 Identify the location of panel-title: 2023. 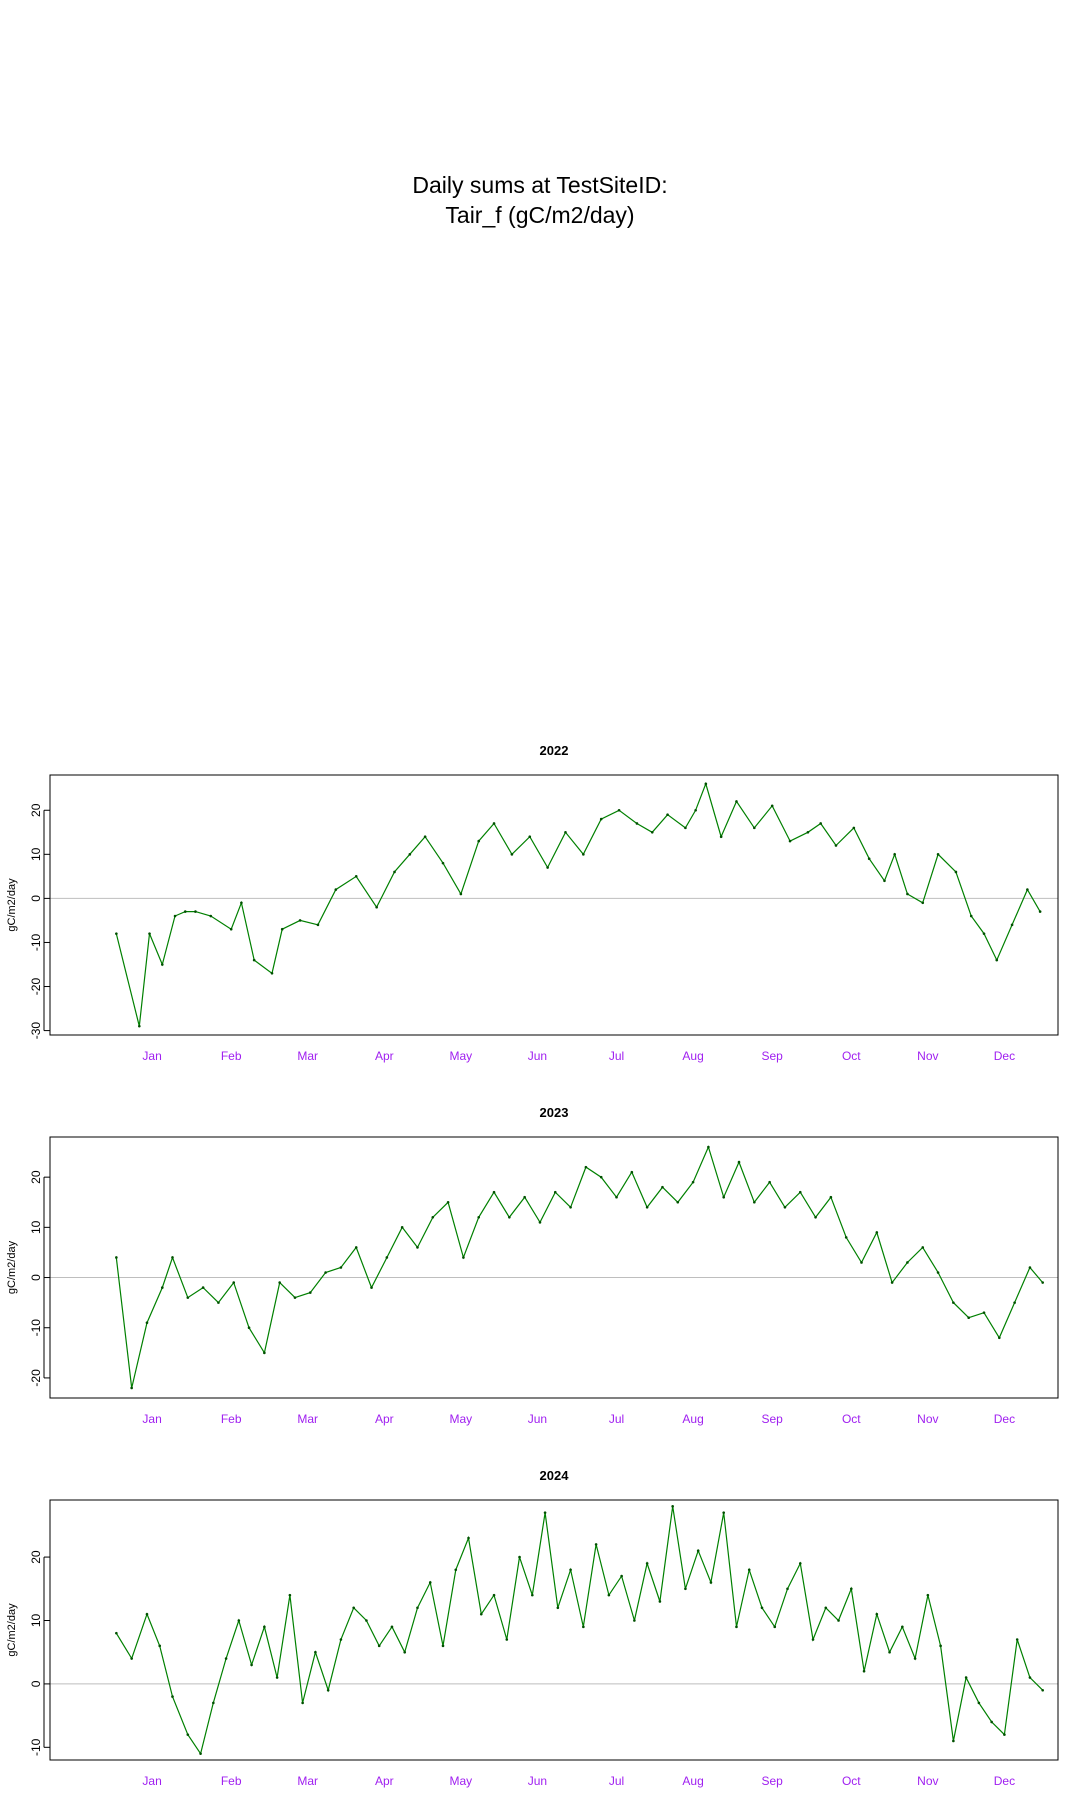
(554, 1112).